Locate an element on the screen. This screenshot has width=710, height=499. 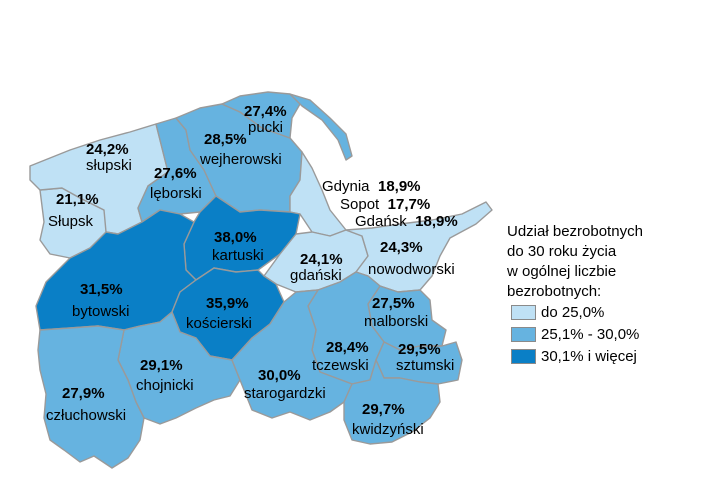
value-label-bytowski: 31,5% is located at coordinates (101, 289).